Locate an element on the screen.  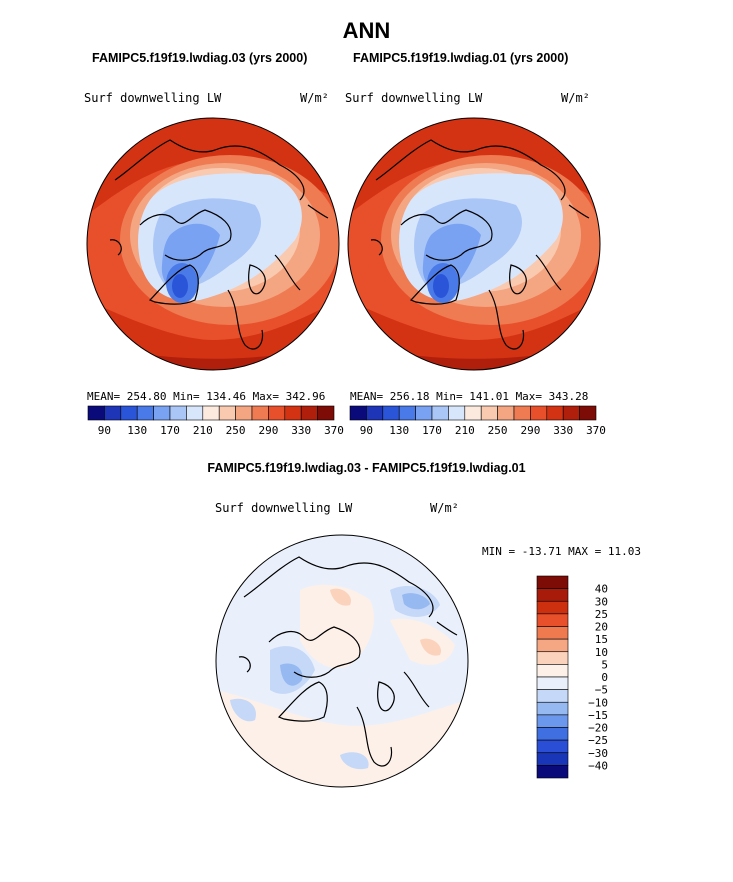
panel3-colorbar-tick-label: 15 is located at coordinates (601, 639).